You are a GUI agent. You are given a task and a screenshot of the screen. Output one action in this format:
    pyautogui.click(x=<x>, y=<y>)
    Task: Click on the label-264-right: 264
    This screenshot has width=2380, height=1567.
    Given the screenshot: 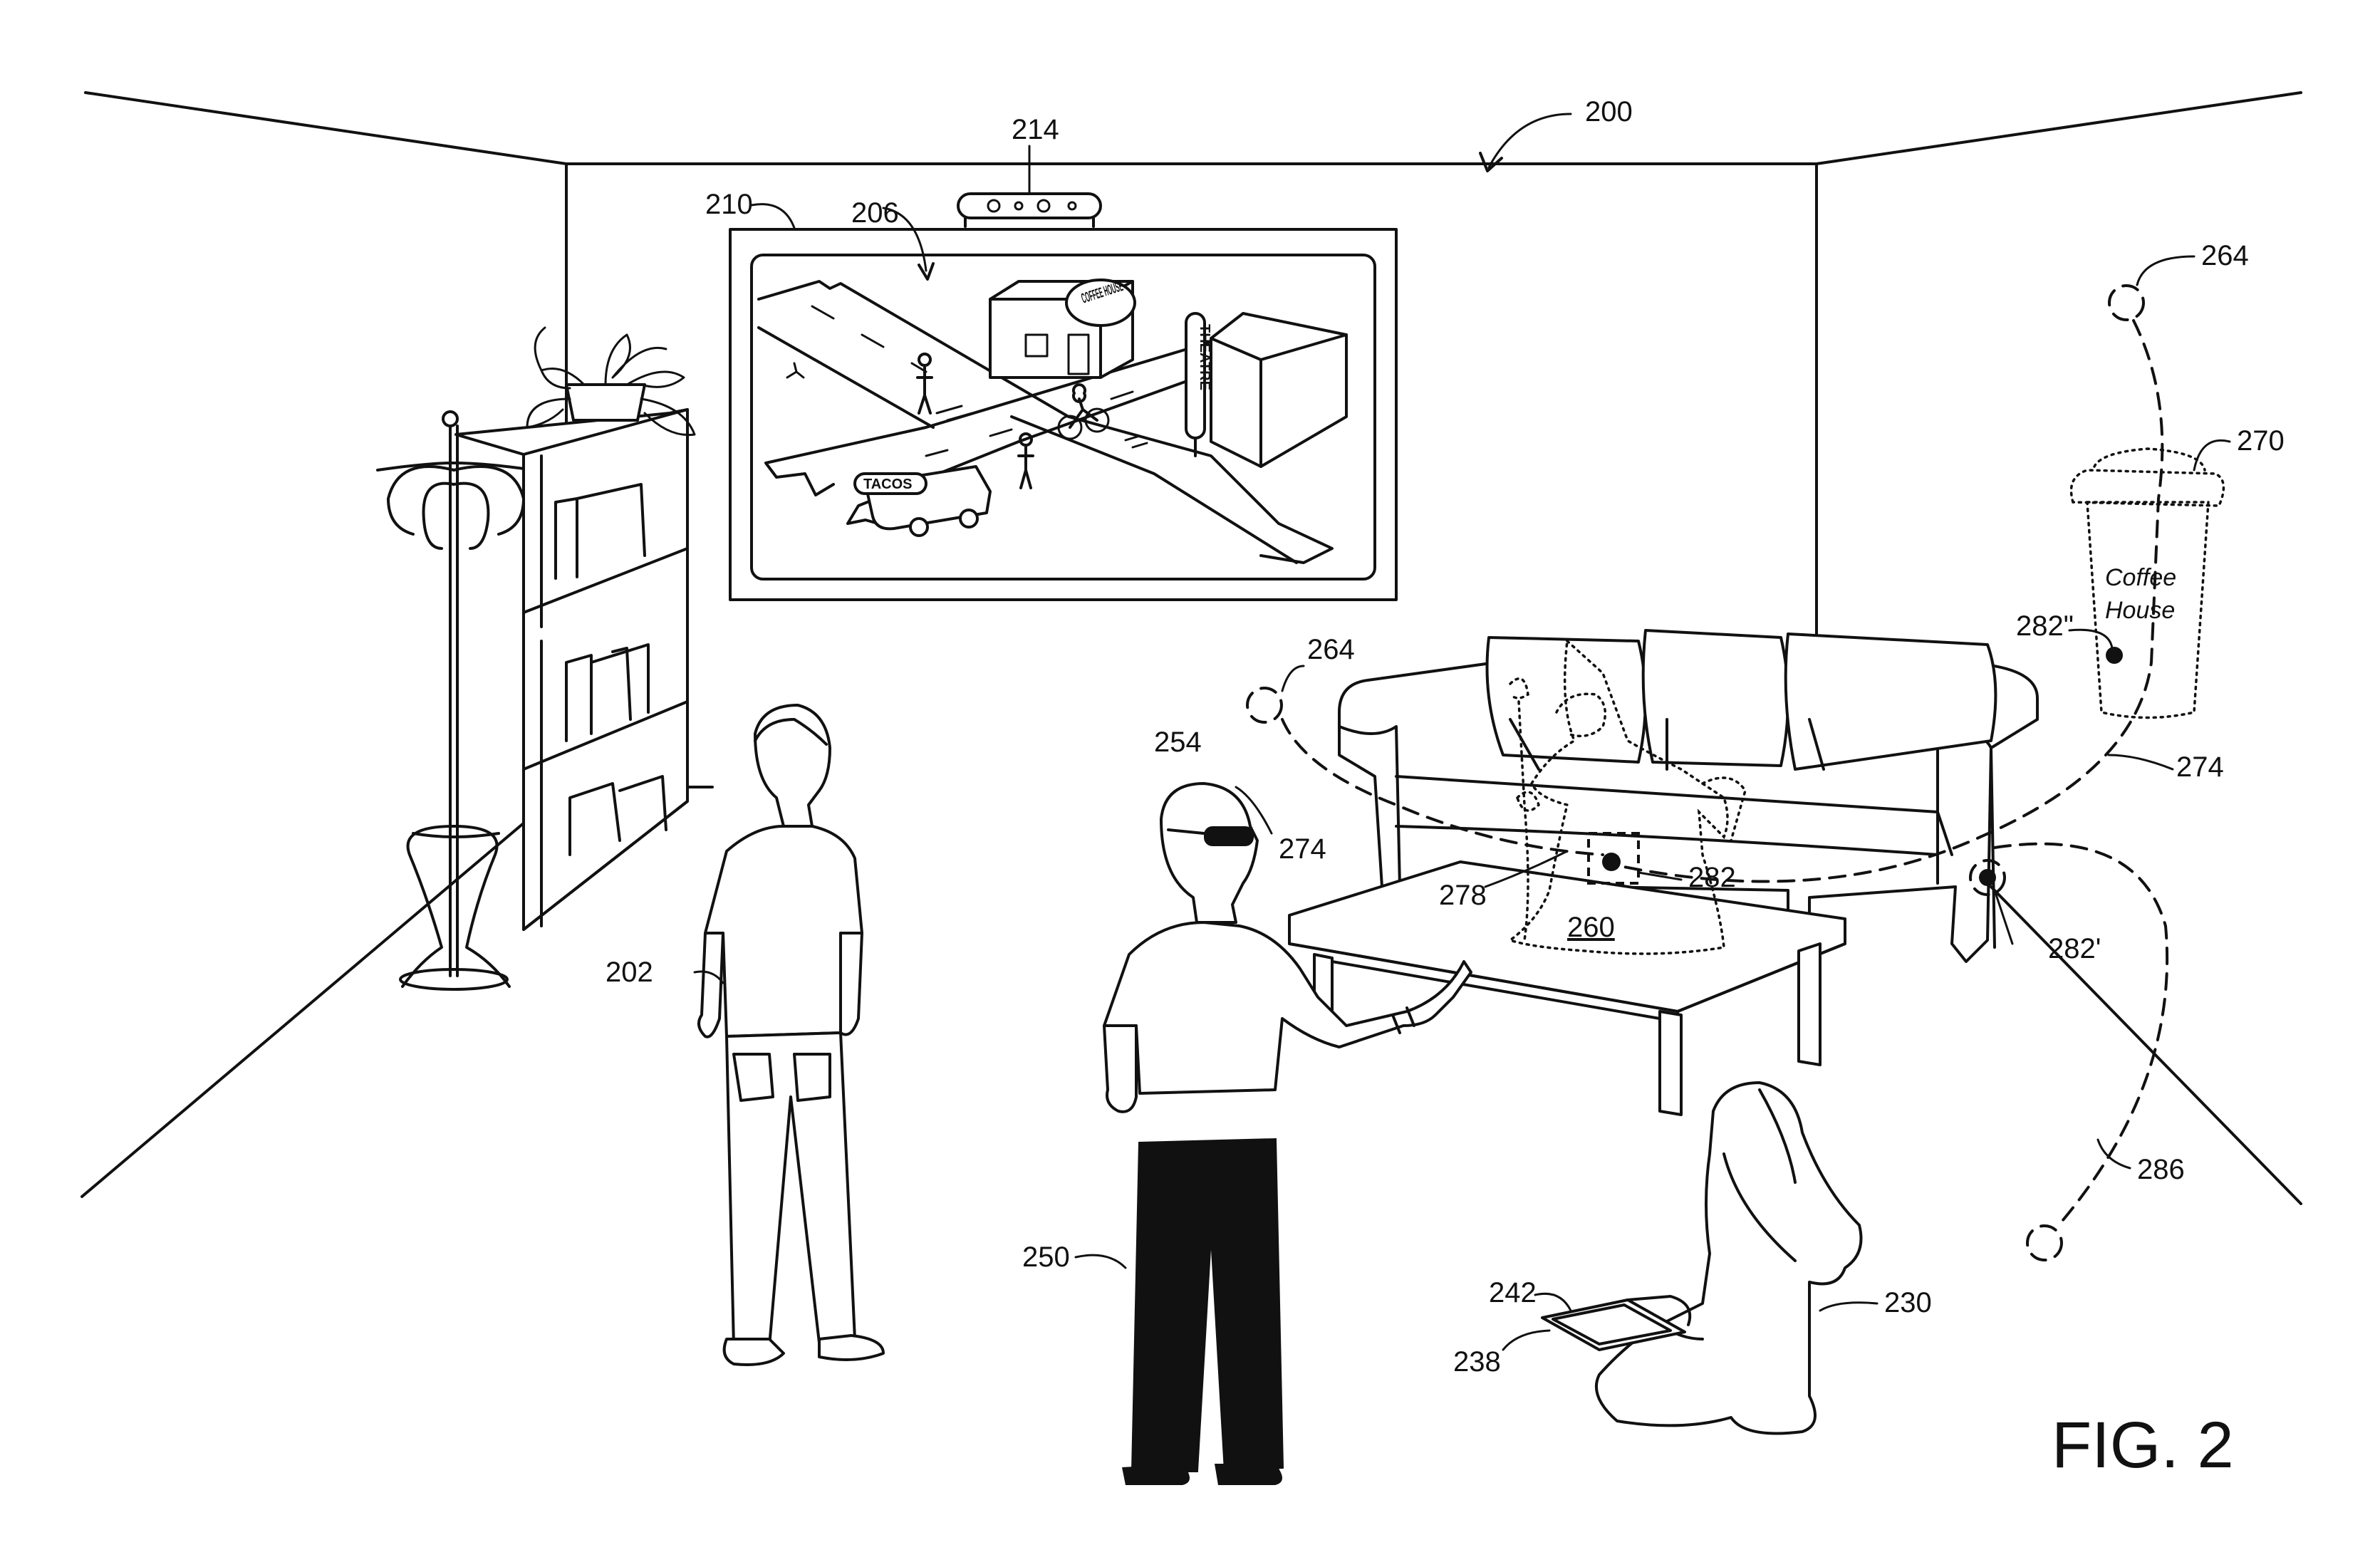 What is the action you would take?
    pyautogui.click(x=2225, y=255)
    